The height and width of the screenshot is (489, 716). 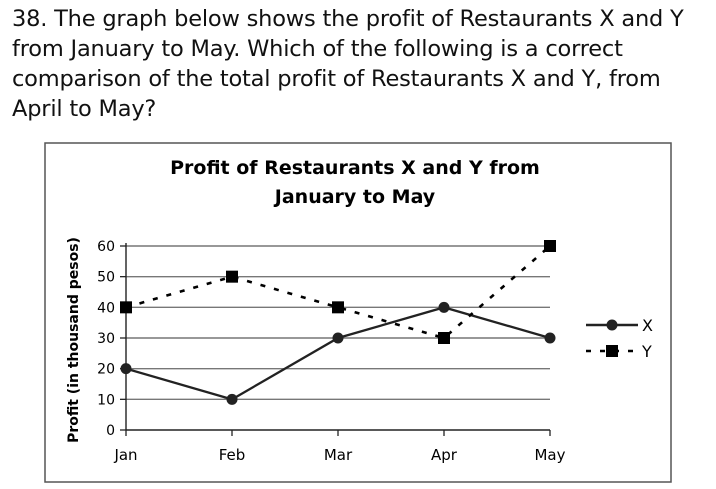 What do you see at coordinates (612, 351) in the screenshot?
I see `legend-marker-y` at bounding box center [612, 351].